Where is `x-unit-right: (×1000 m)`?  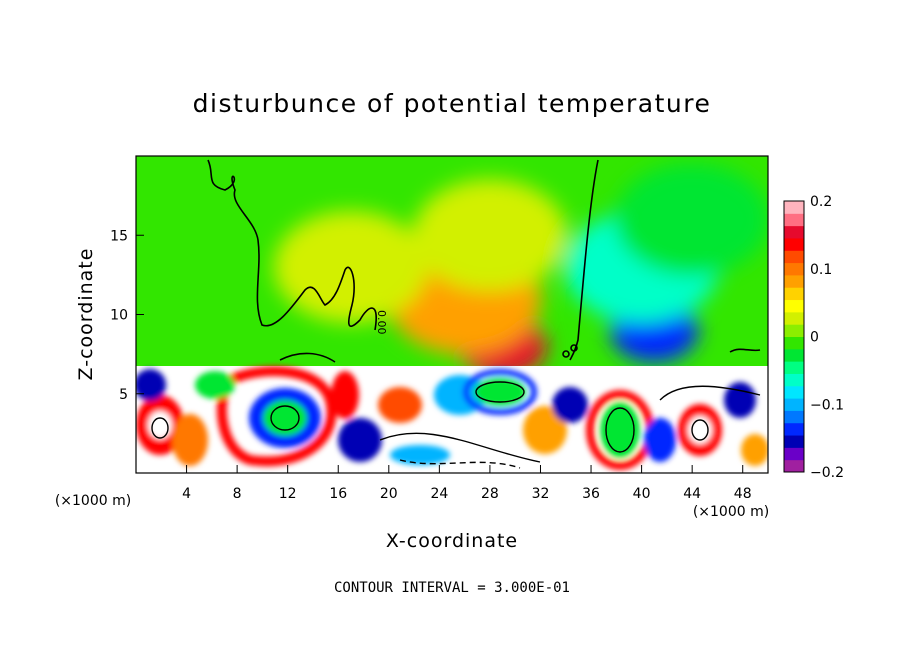 x-unit-right: (×1000 m) is located at coordinates (731, 512).